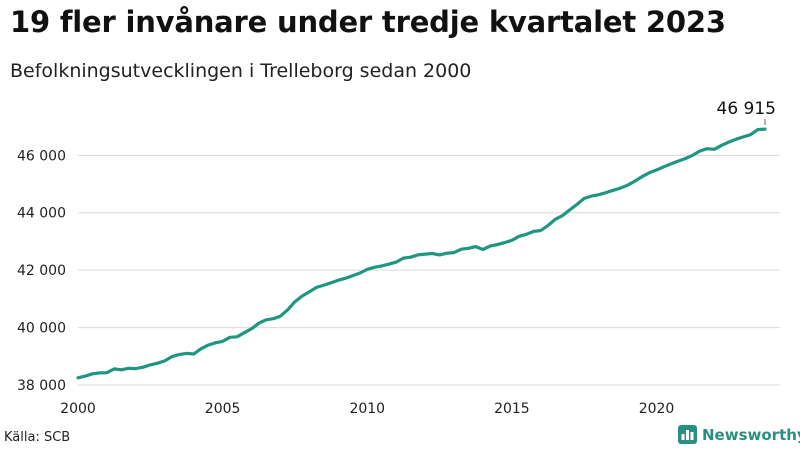 The width and height of the screenshot is (800, 450). What do you see at coordinates (37, 437) in the screenshot?
I see `source-note: Källa: SCB` at bounding box center [37, 437].